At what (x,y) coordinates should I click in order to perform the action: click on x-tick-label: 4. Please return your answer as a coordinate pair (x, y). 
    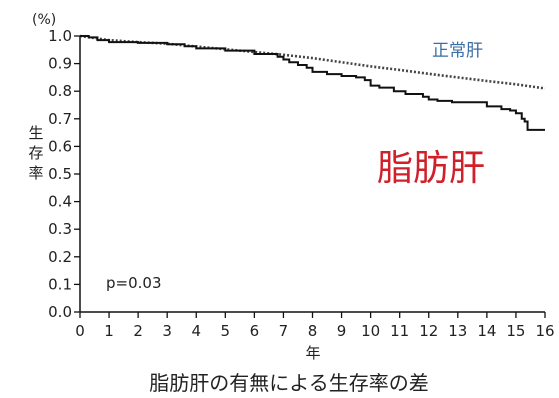
    Looking at the image, I should click on (196, 331).